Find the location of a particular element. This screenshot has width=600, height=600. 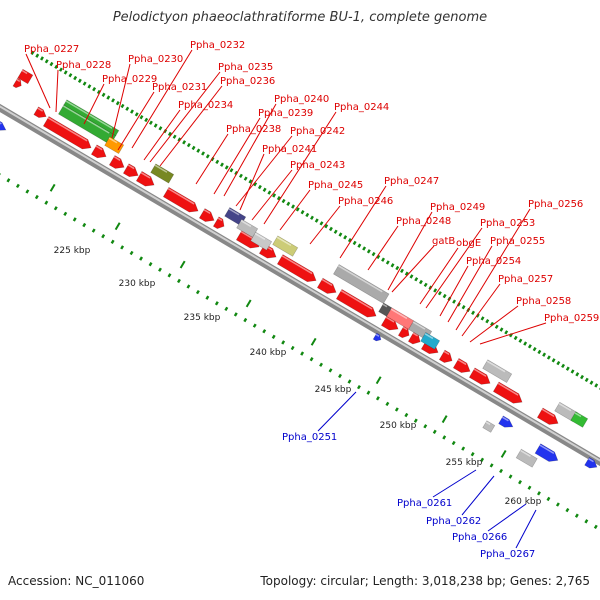

gene-label-forward: Ppha_0247 is located at coordinates (411, 181).